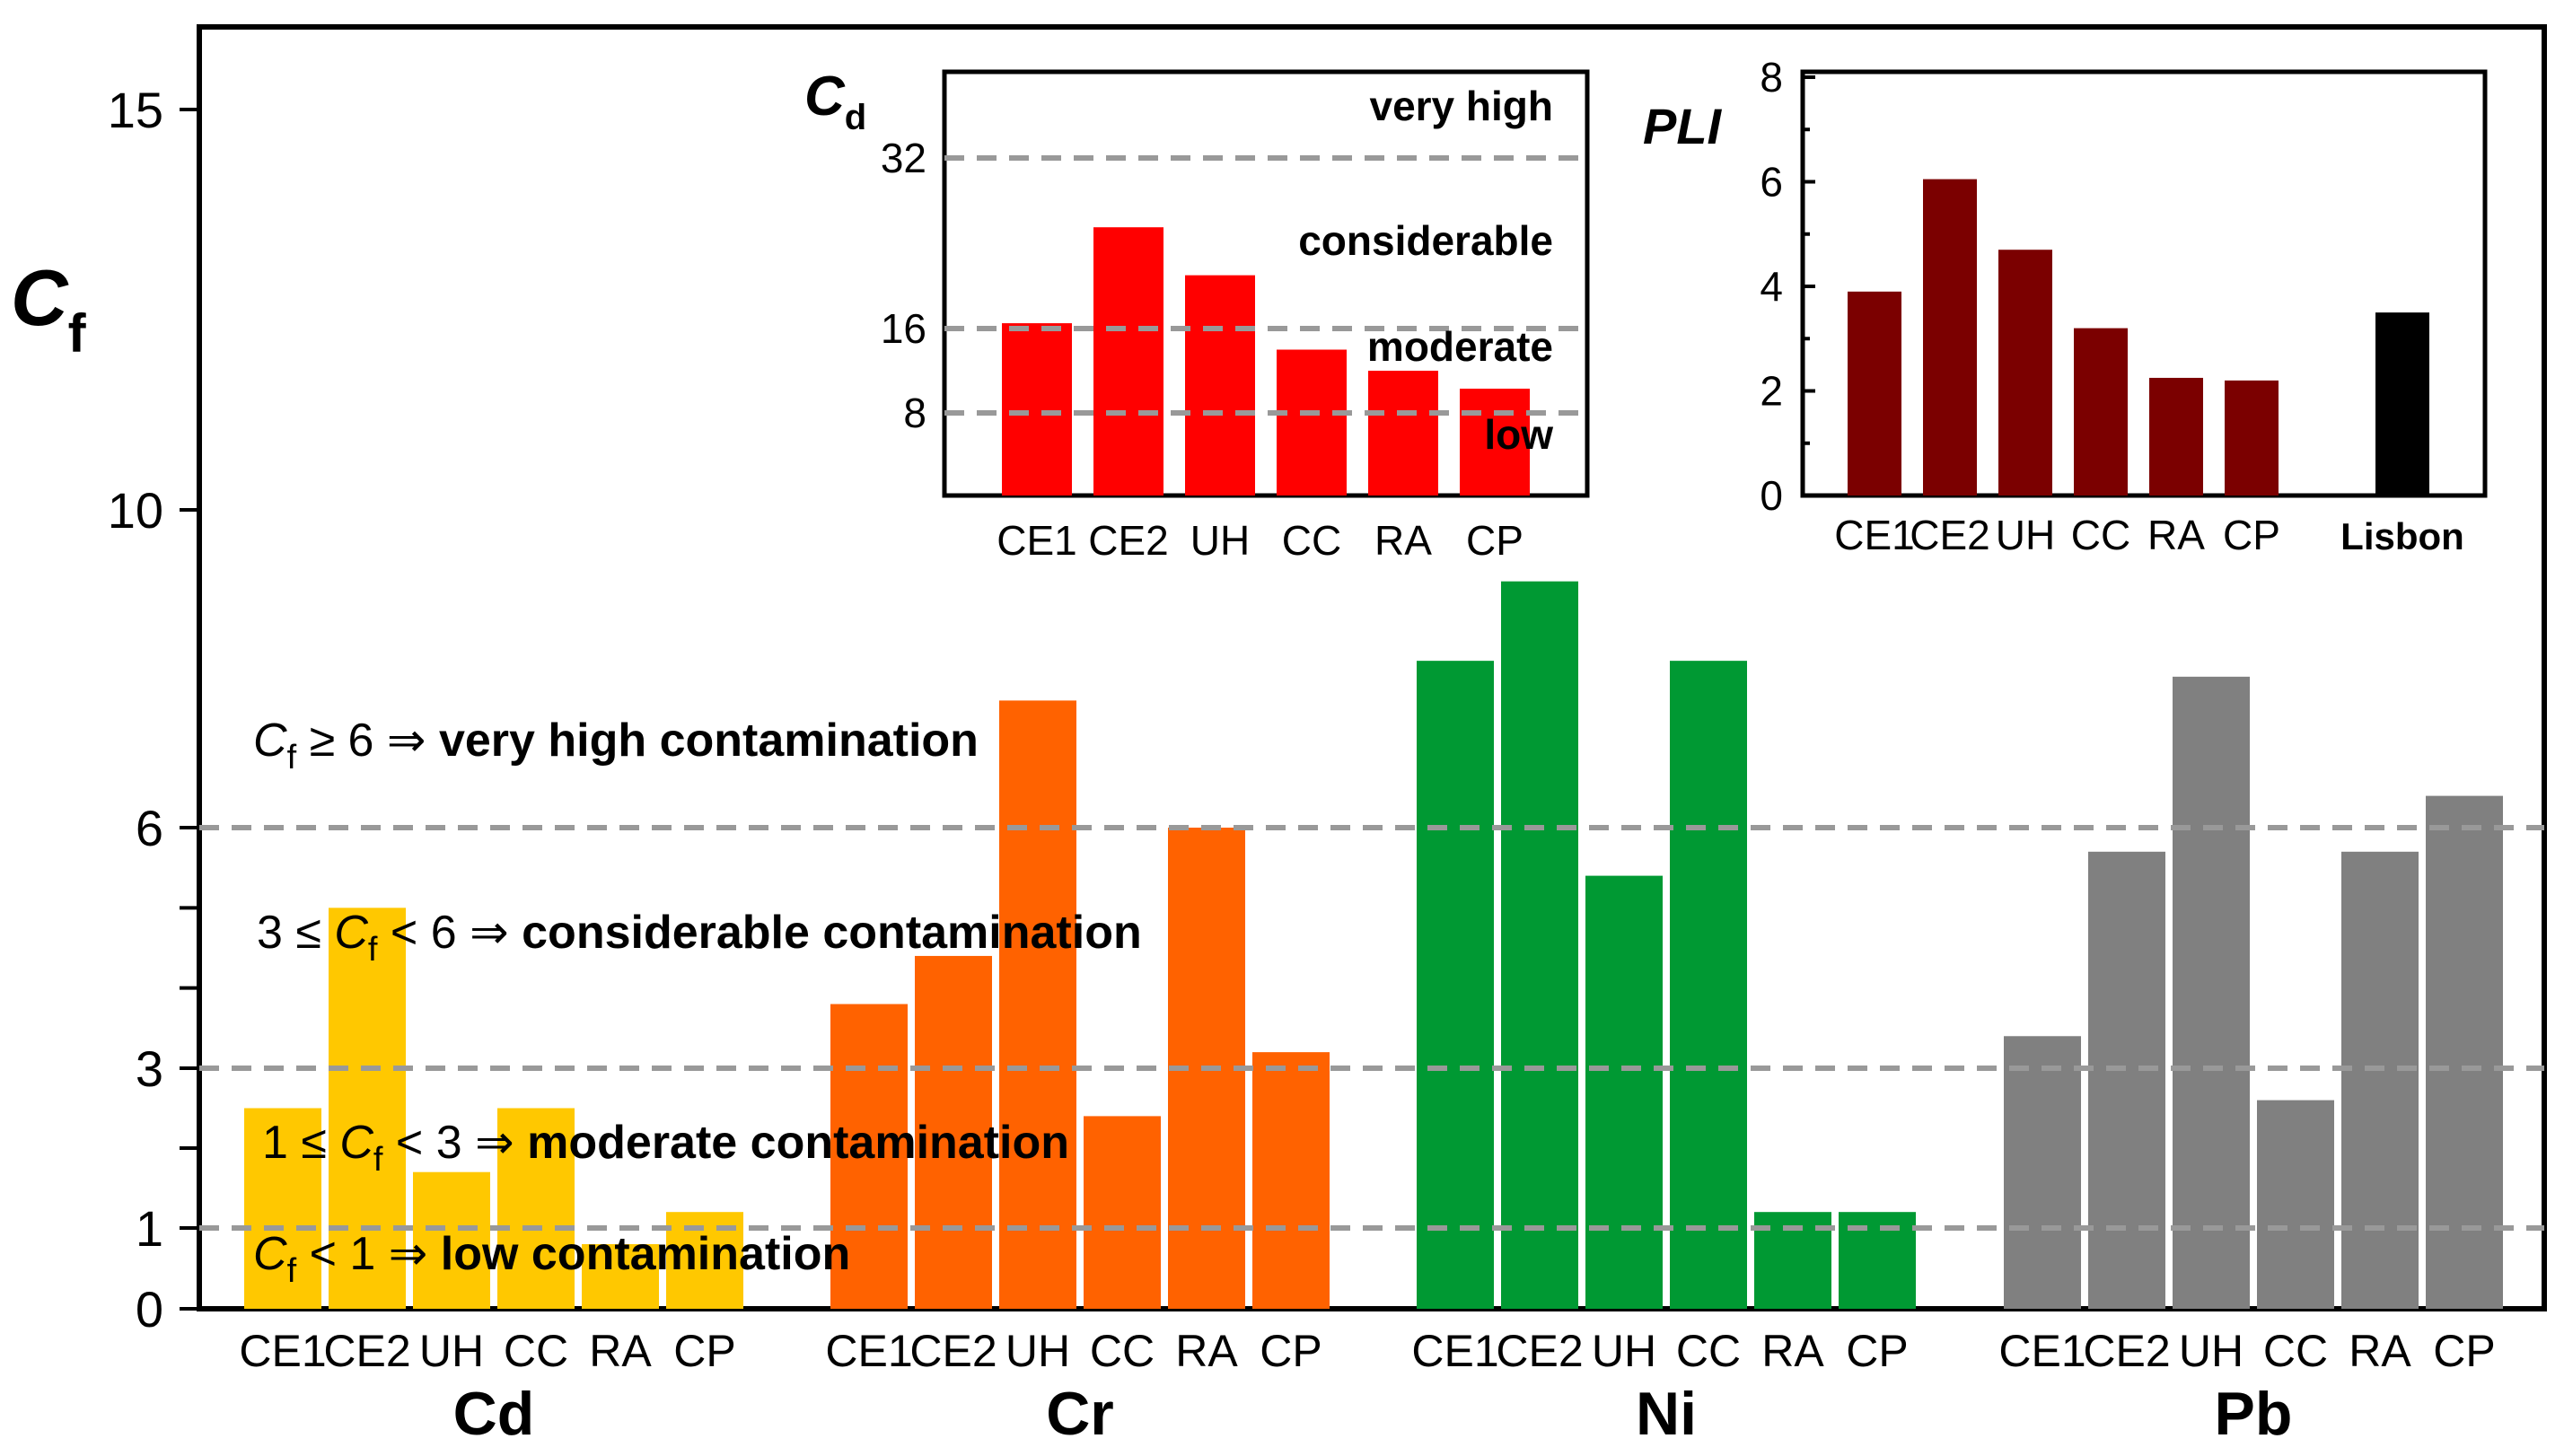 Image resolution: width=2564 pixels, height=1456 pixels. Describe the element at coordinates (421, 1143) in the screenshot. I see `legend-lhs-post: < 3` at that location.